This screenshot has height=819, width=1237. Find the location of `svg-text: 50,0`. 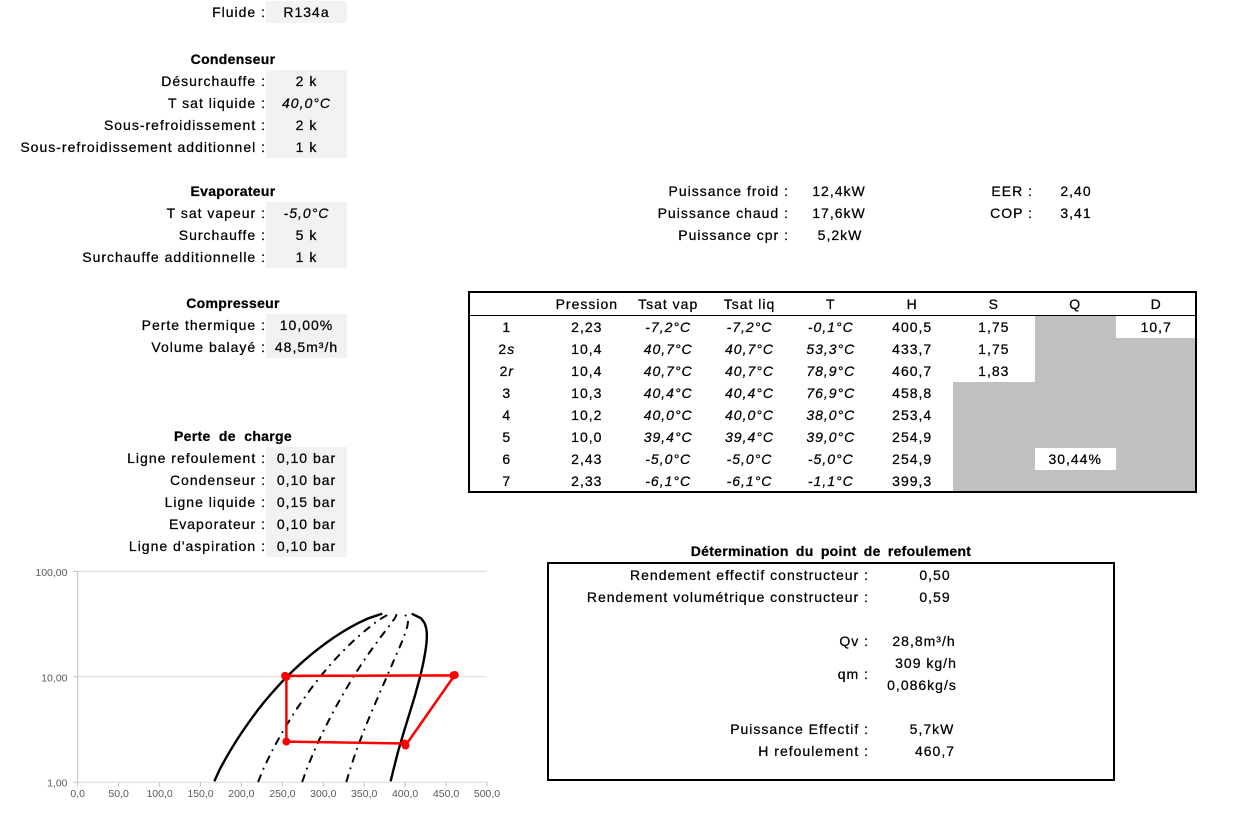

svg-text: 50,0 is located at coordinates (118, 794).